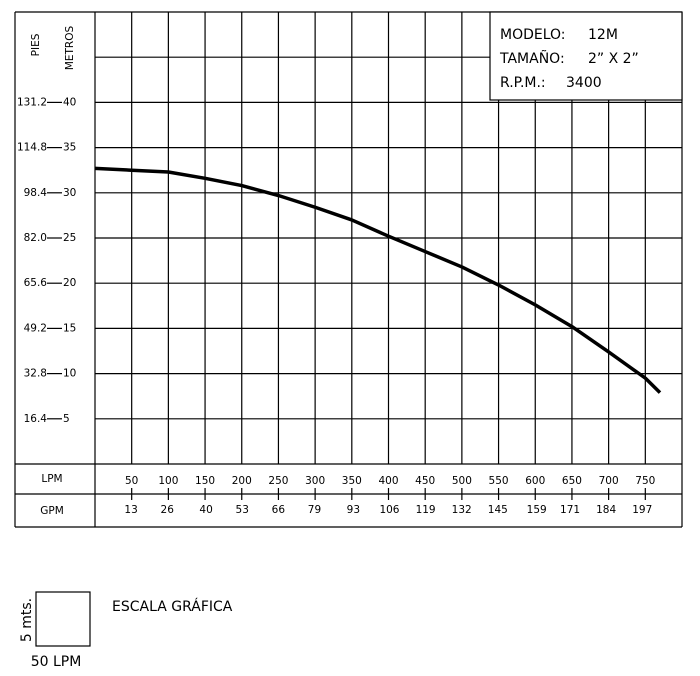 This screenshot has width=700, height=676. What do you see at coordinates (642, 510) in the screenshot?
I see `x2-tick-label: 197` at bounding box center [642, 510].